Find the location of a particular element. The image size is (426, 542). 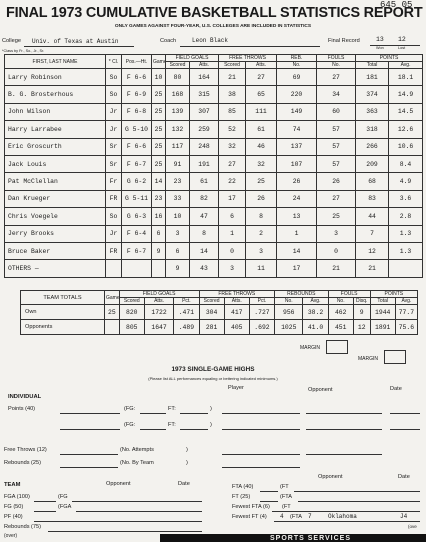

college: Univ. of Texas at Austin is located at coordinates (75, 41).